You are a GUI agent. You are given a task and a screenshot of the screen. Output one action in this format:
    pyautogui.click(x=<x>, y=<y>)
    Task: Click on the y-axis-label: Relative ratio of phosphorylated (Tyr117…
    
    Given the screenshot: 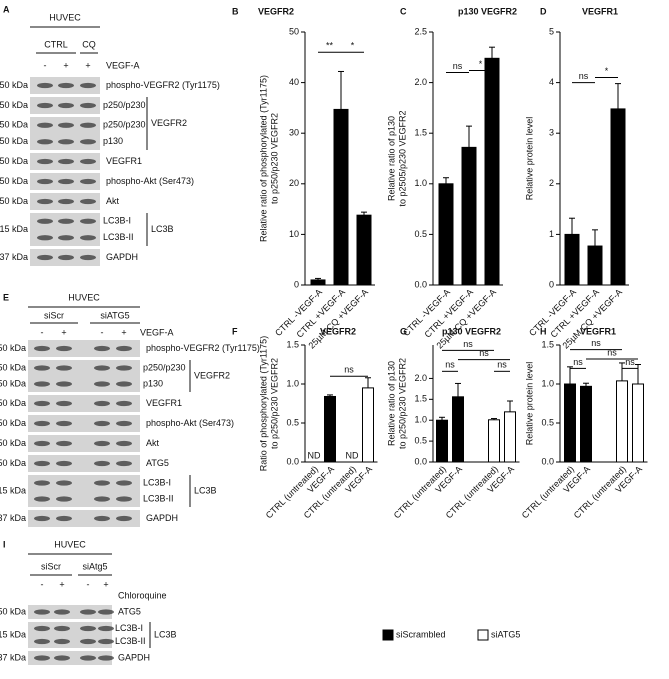 What is the action you would take?
    pyautogui.click(x=263, y=158)
    